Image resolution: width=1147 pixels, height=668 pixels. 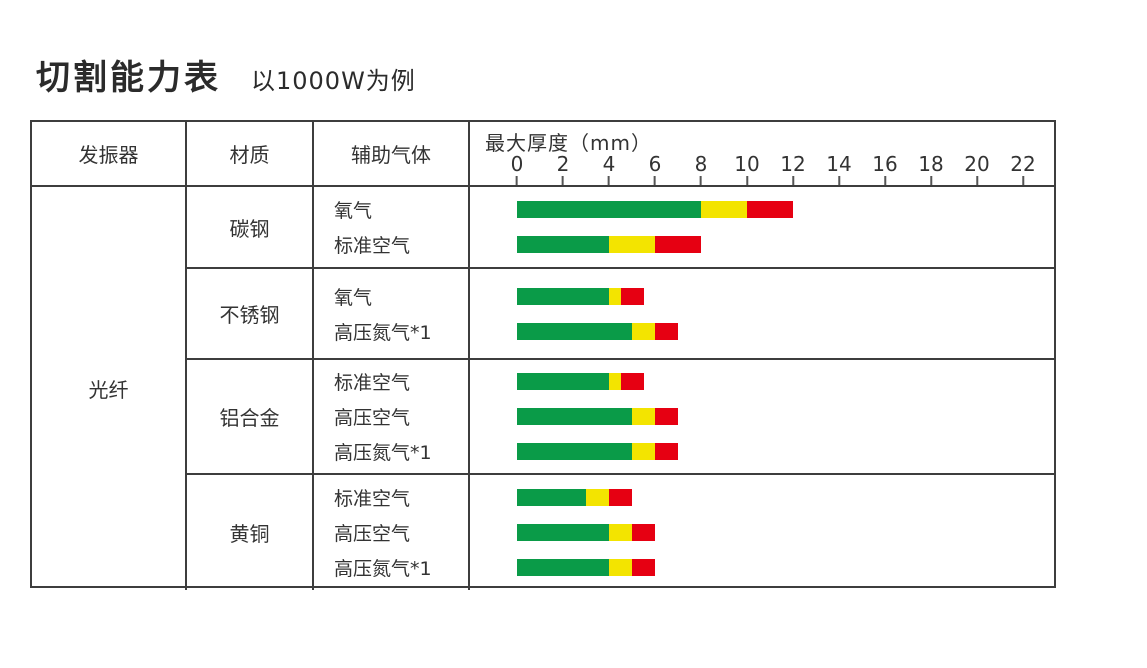 I want to click on axis-tick-10: 10, so click(x=747, y=168).